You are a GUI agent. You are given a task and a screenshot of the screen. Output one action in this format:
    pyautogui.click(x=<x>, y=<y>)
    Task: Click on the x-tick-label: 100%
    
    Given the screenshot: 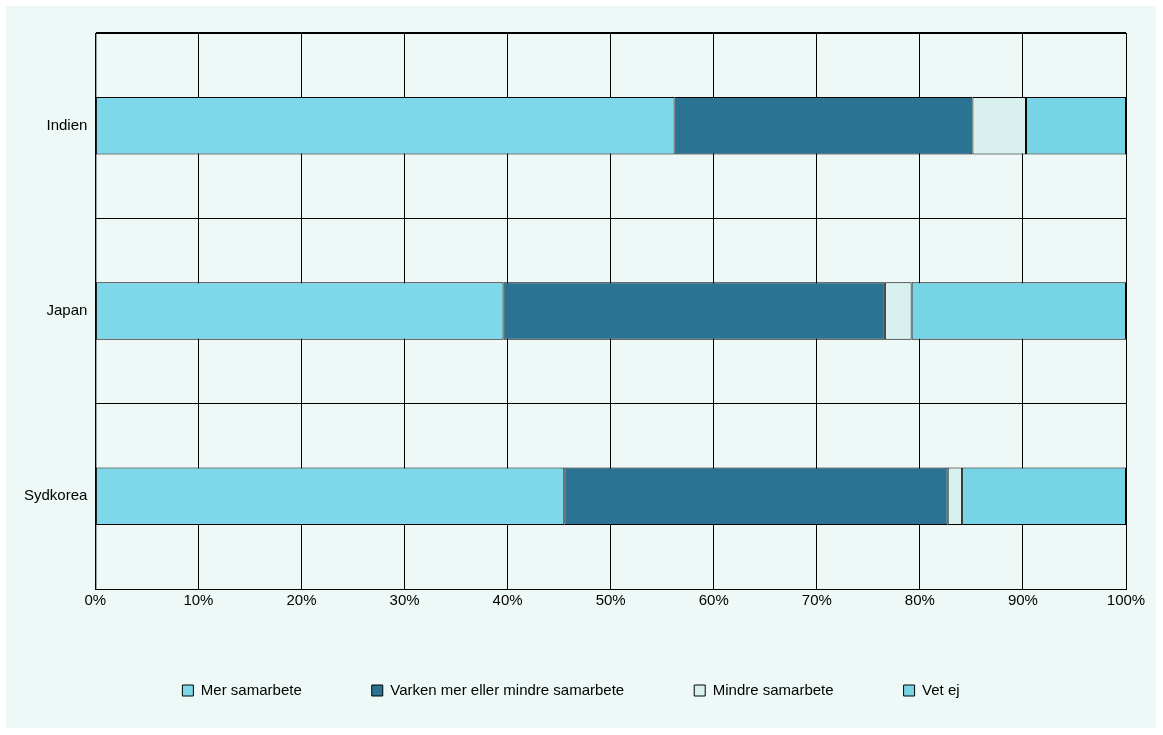 What is the action you would take?
    pyautogui.click(x=1126, y=600)
    